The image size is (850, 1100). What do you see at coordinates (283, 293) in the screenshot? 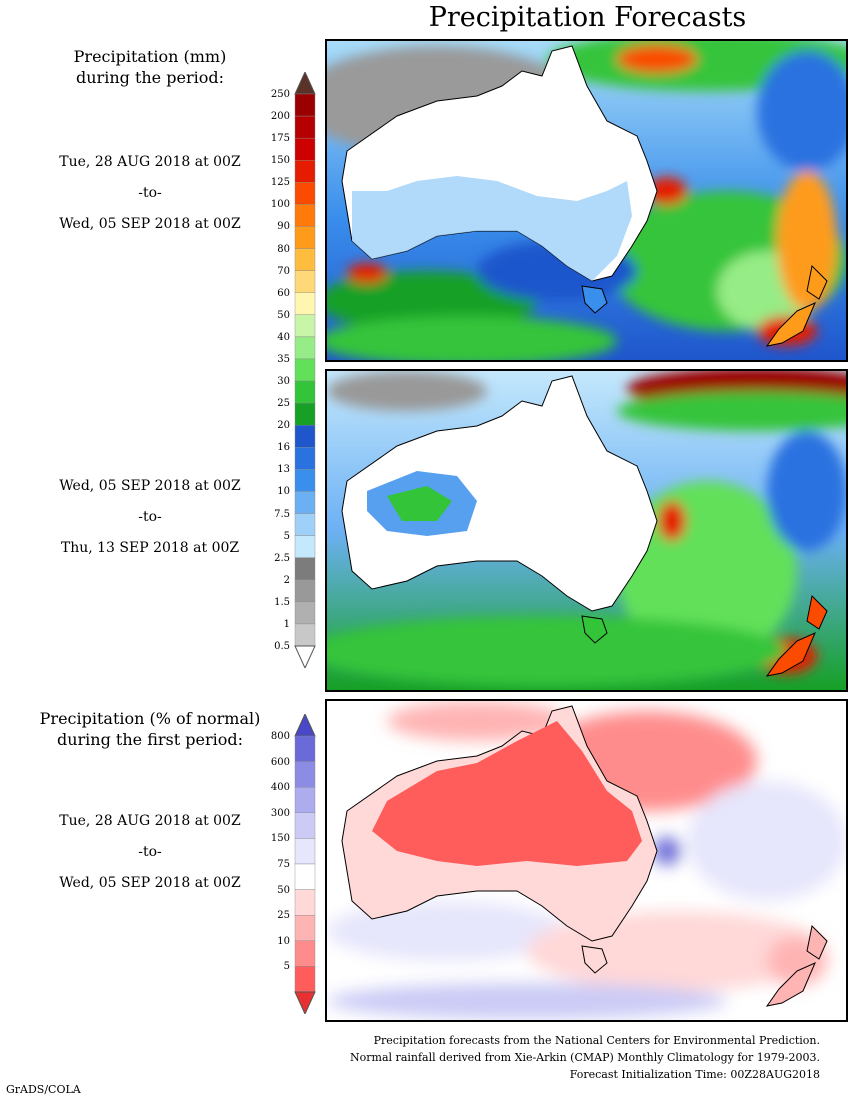
I see `precip-colorbar-label: 60` at bounding box center [283, 293].